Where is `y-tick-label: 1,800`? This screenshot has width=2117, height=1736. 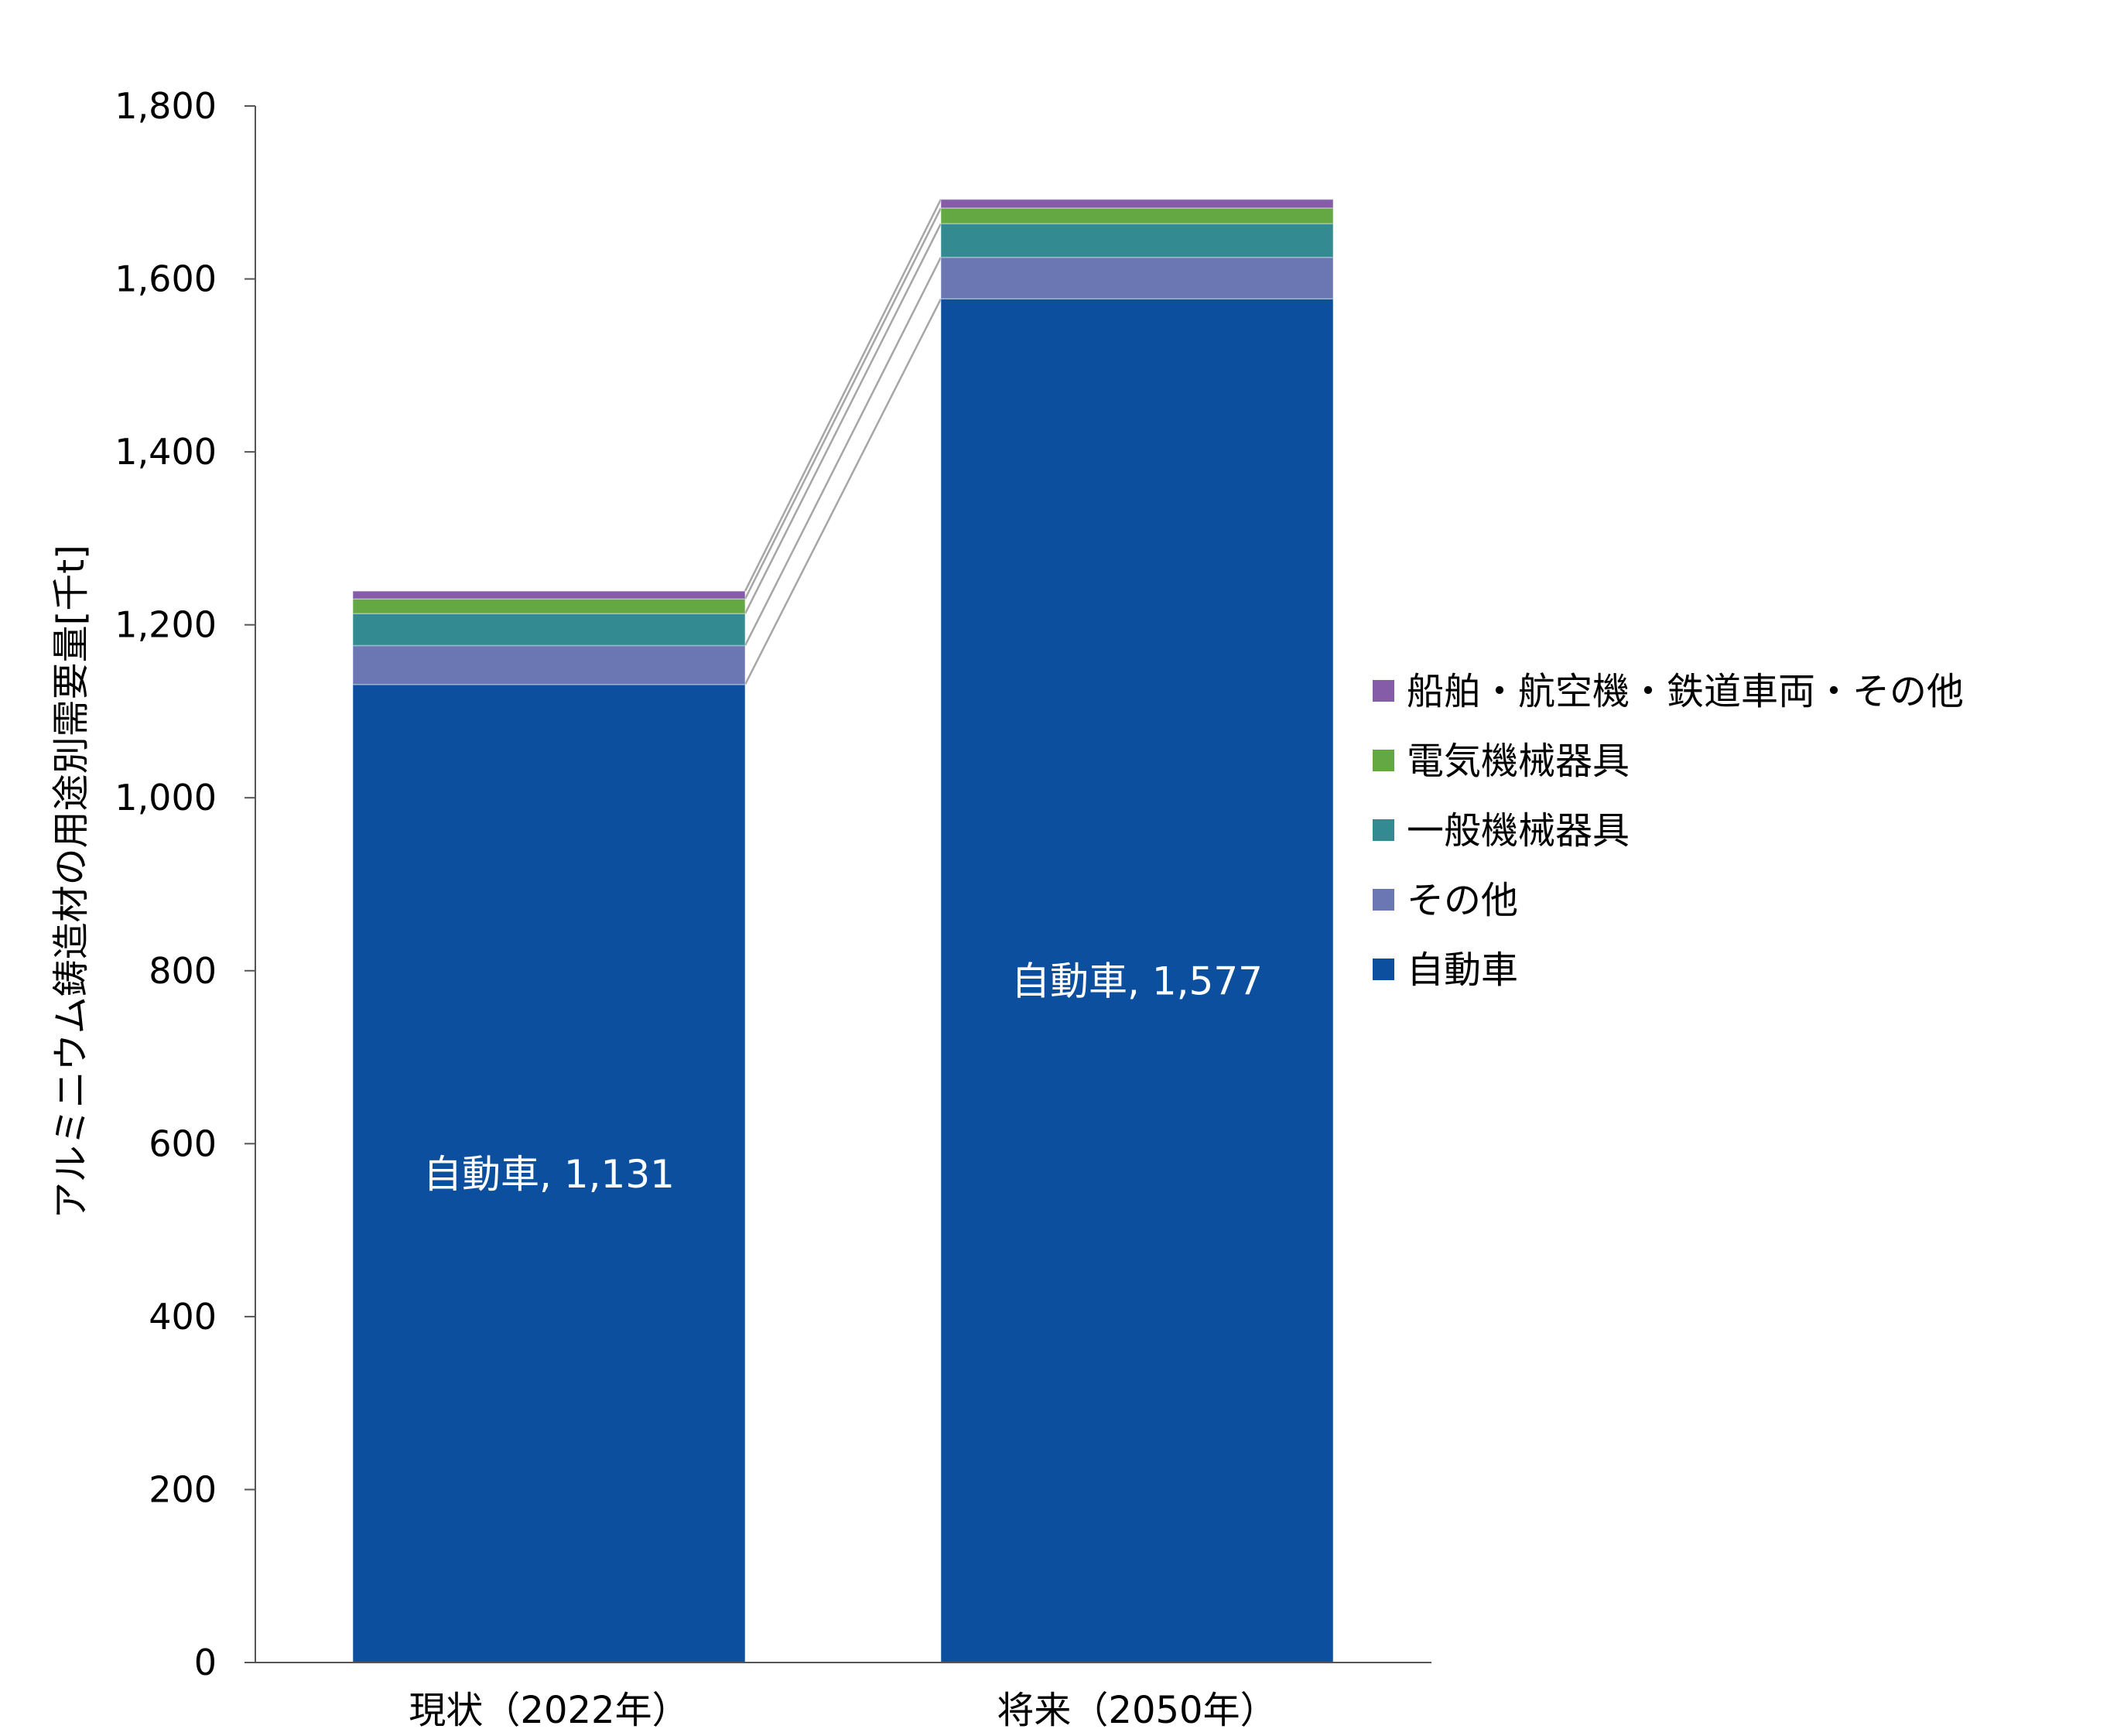 y-tick-label: 1,800 is located at coordinates (166, 106).